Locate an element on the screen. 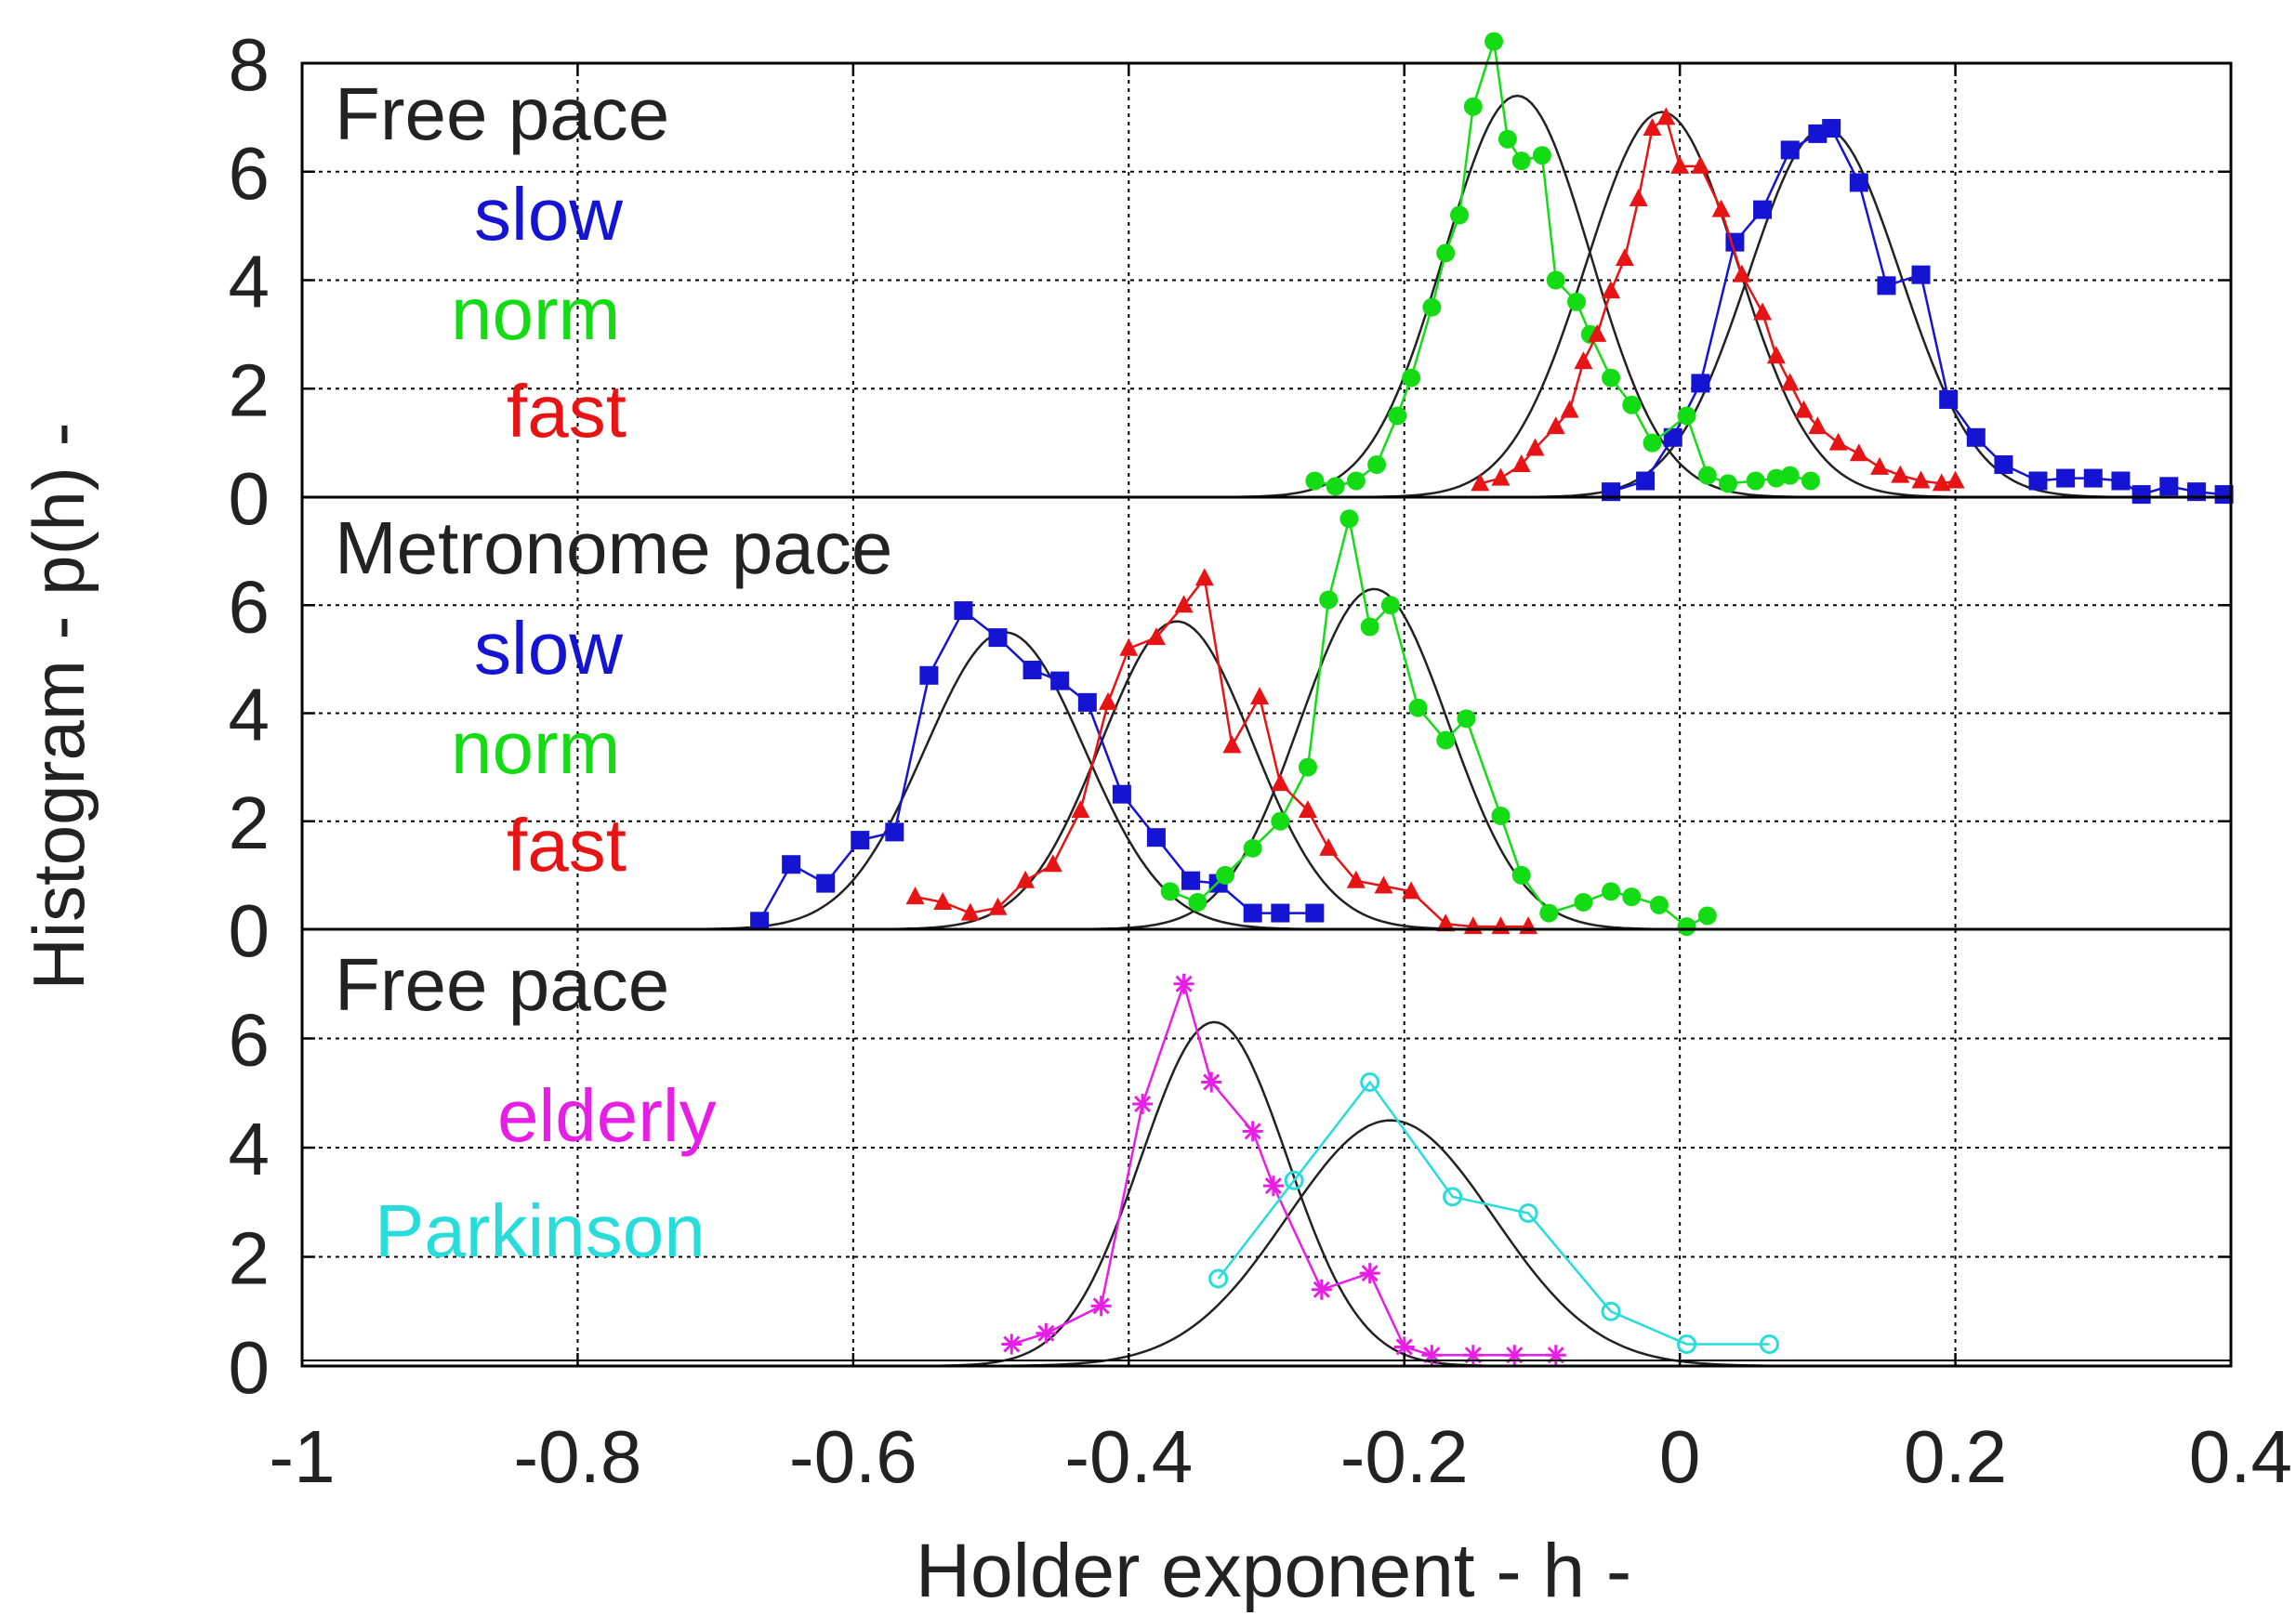 The width and height of the screenshot is (2296, 1616). y-tick-label: 8 is located at coordinates (250, 64).